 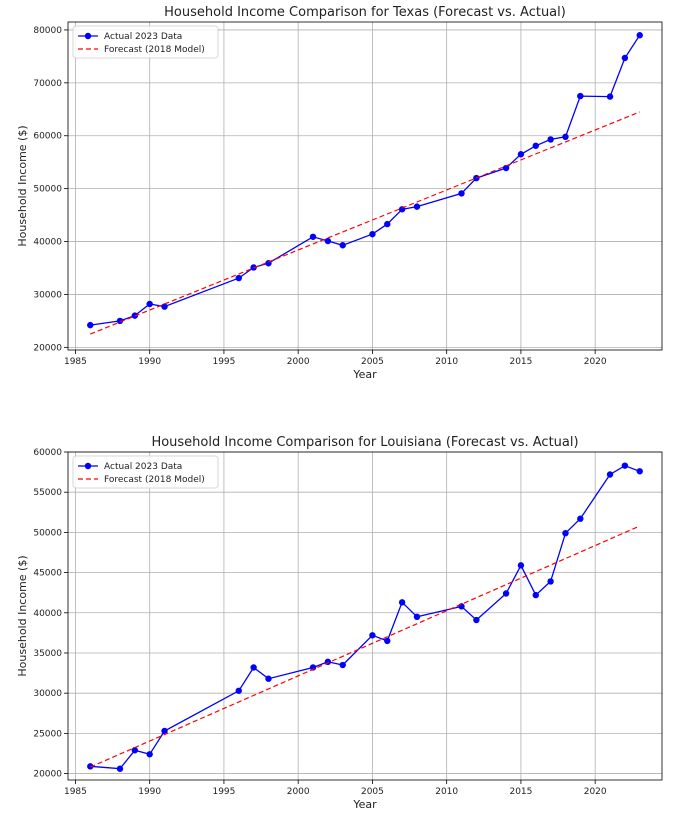 I want to click on louisiana-x-tick-label: 2015, so click(x=520, y=792).